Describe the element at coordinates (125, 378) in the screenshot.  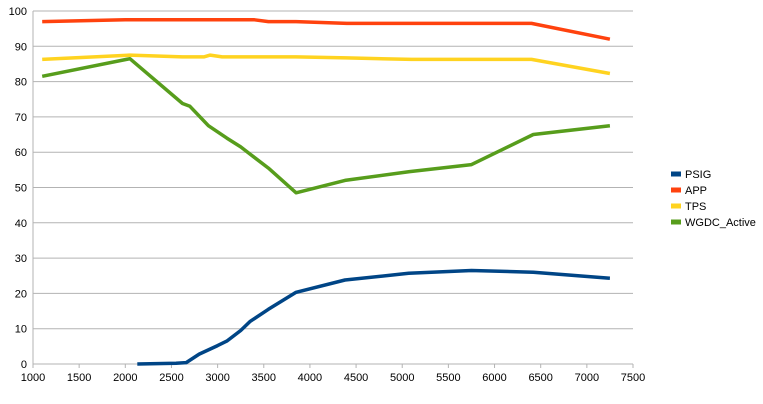
I see `x-tick-label: 2000` at that location.